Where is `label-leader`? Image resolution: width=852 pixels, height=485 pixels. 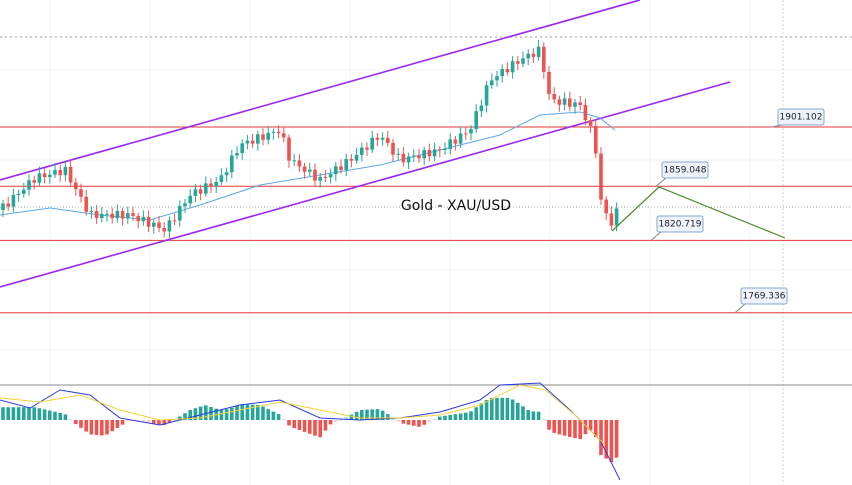 label-leader is located at coordinates (740, 308).